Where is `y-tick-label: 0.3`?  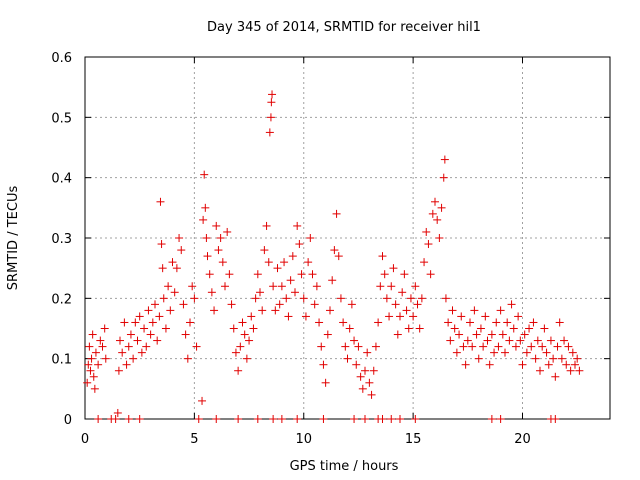 y-tick-label: 0.3 is located at coordinates (61, 239).